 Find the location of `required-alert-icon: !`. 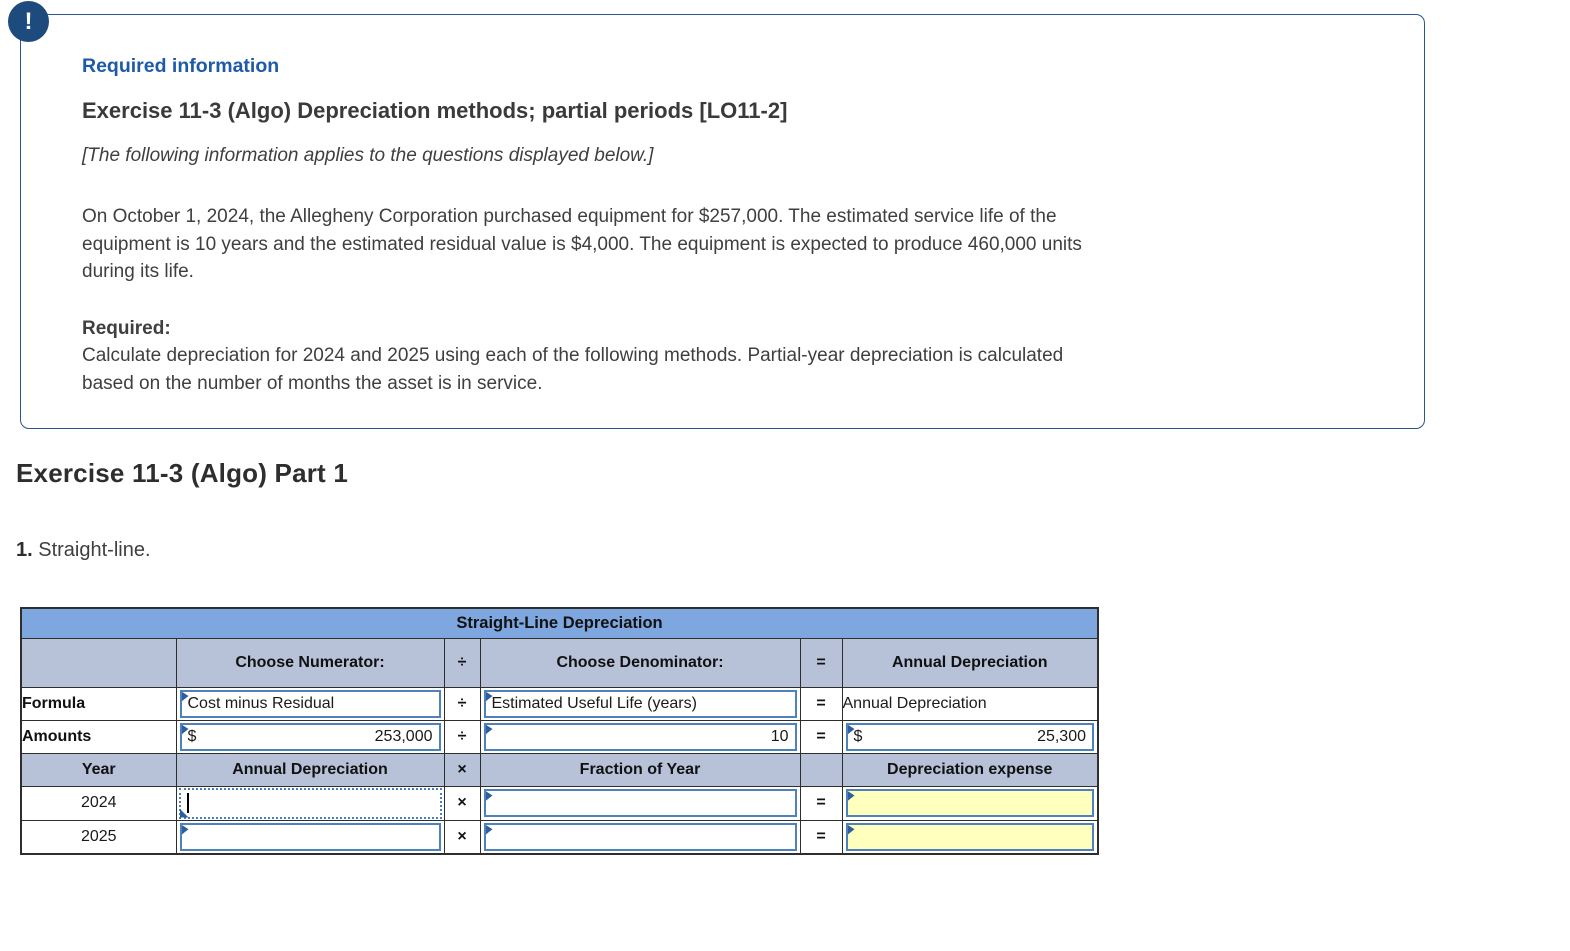

required-alert-icon: ! is located at coordinates (28, 21).